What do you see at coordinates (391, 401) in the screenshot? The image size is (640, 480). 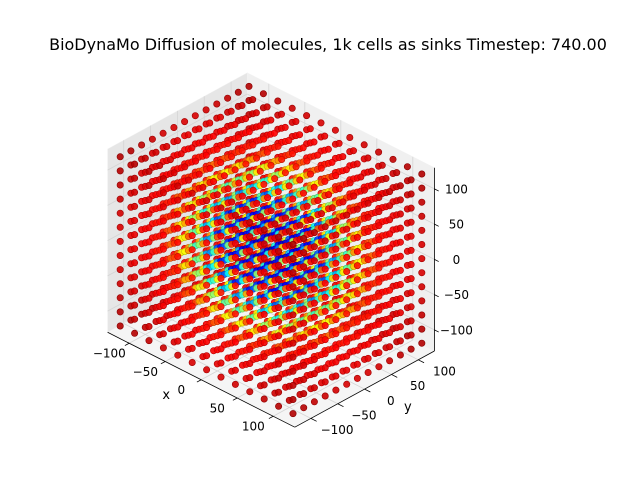 I see `y-tick-label: 0` at bounding box center [391, 401].